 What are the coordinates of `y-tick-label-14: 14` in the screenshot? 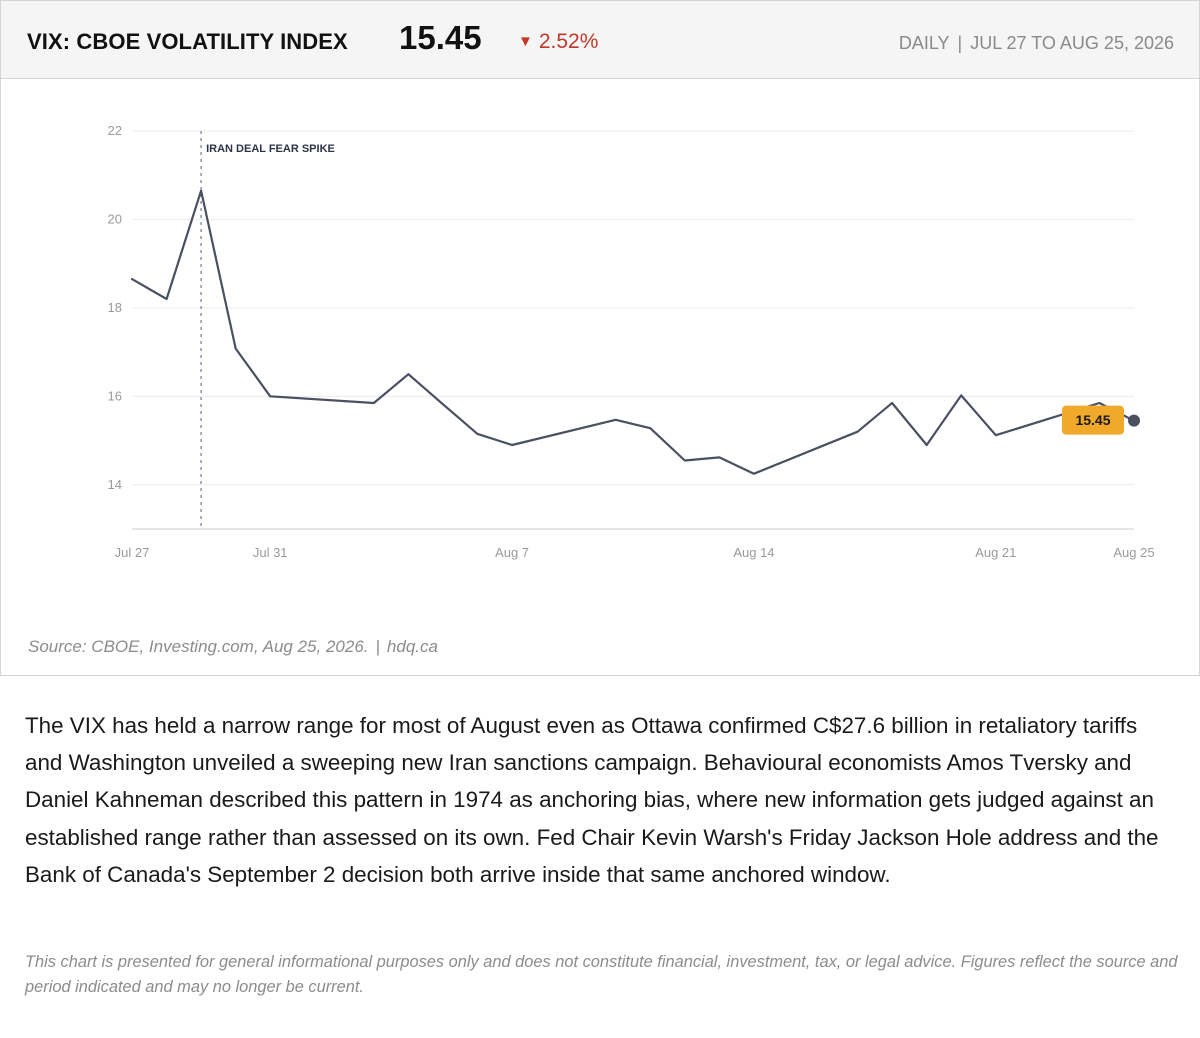 It's located at (115, 484).